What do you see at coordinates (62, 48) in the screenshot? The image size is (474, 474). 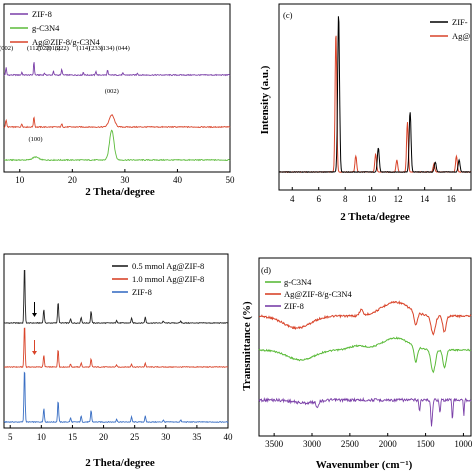 I see `panel-a-annotation: (222)` at bounding box center [62, 48].